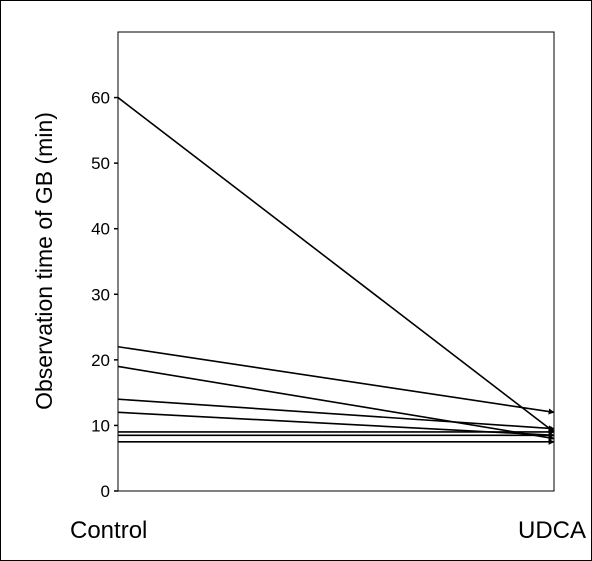  Describe the element at coordinates (100, 425) in the screenshot. I see `y-tick-label: 10` at that location.